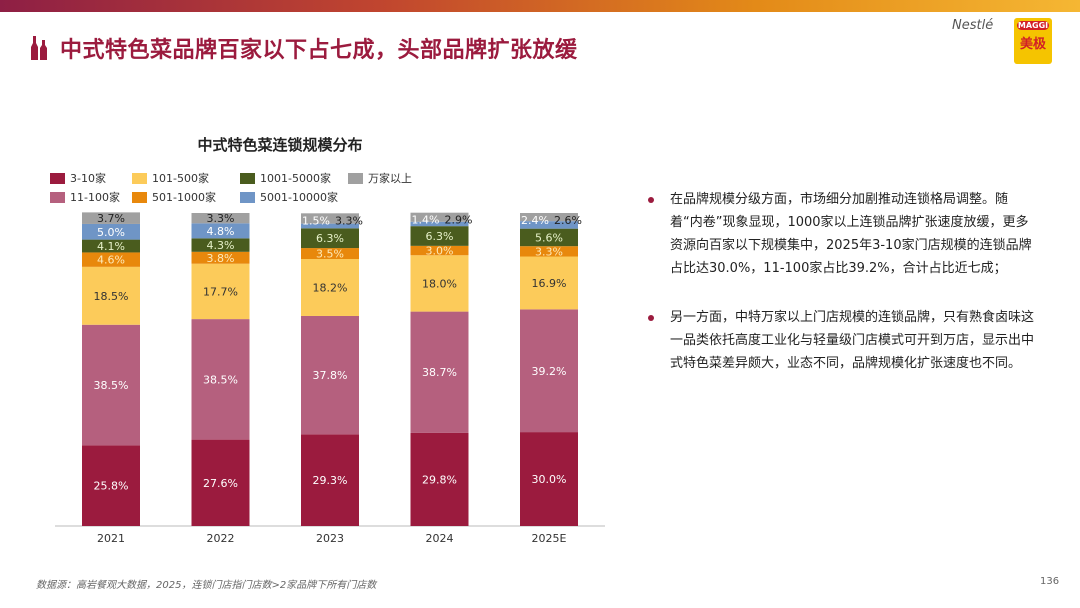 The width and height of the screenshot is (1080, 608). Describe the element at coordinates (535, 220) in the screenshot. I see `data-label: 2.4%` at that location.